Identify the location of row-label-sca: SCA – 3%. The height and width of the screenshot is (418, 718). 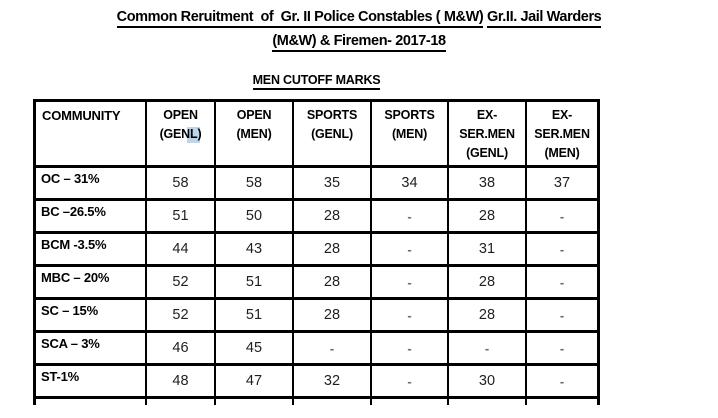
(90, 348).